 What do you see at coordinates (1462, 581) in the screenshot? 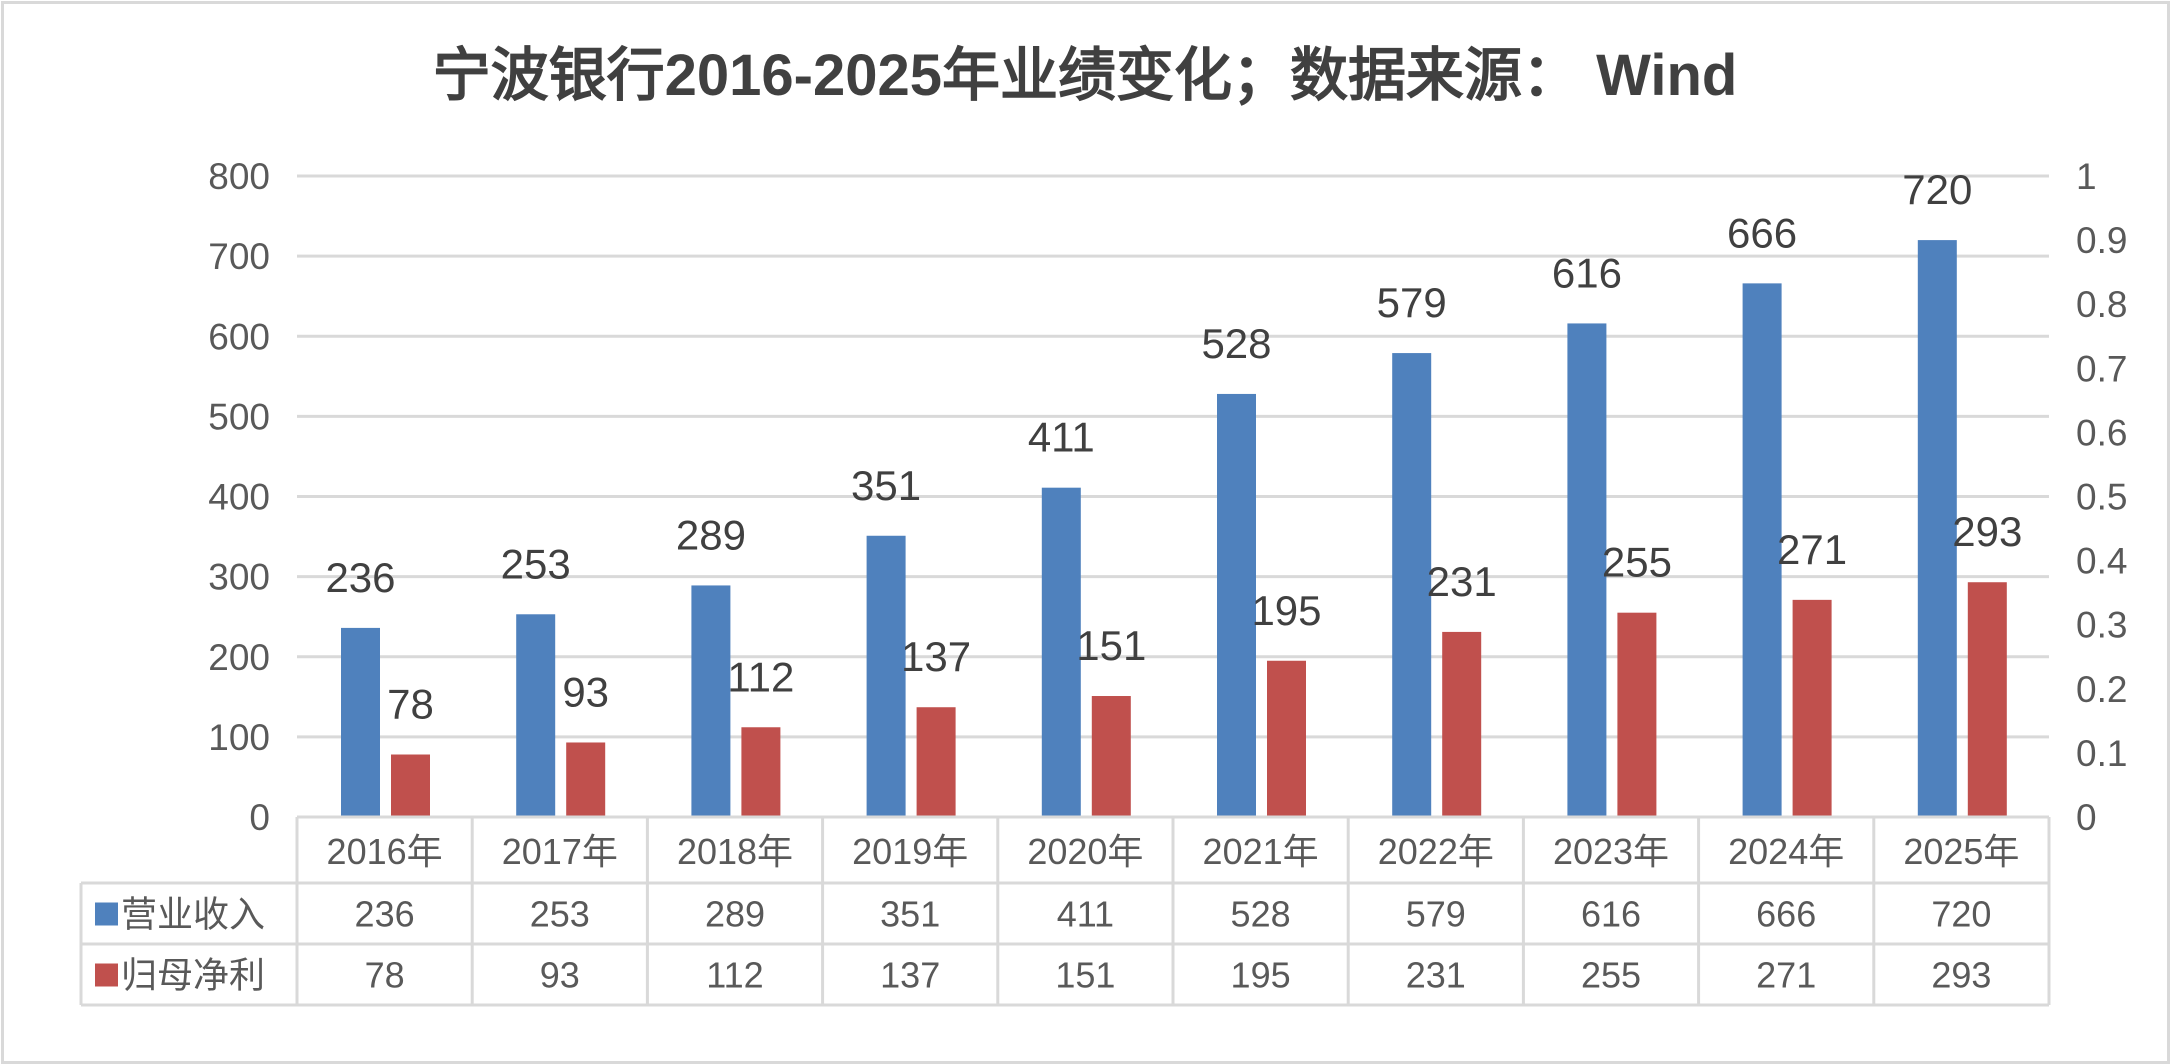
I see `data-label-net-profit: 231` at bounding box center [1462, 581].